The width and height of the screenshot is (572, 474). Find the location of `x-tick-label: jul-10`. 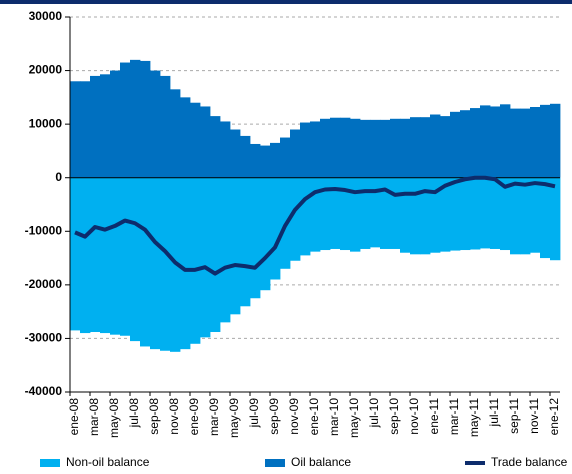

x-tick-label: jul-10 is located at coordinates (374, 413).